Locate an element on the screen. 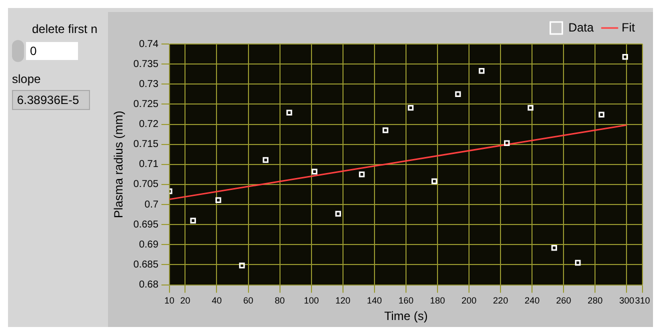 This screenshot has height=335, width=661. x-tick-label: 260 is located at coordinates (564, 301).